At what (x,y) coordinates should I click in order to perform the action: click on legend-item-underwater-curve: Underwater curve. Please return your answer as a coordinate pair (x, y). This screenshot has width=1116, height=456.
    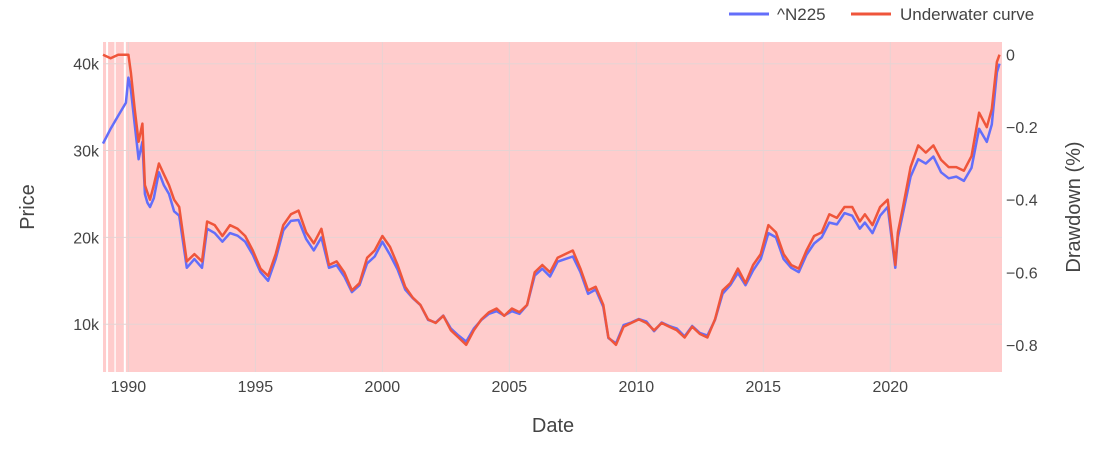
    Looking at the image, I should click on (942, 14).